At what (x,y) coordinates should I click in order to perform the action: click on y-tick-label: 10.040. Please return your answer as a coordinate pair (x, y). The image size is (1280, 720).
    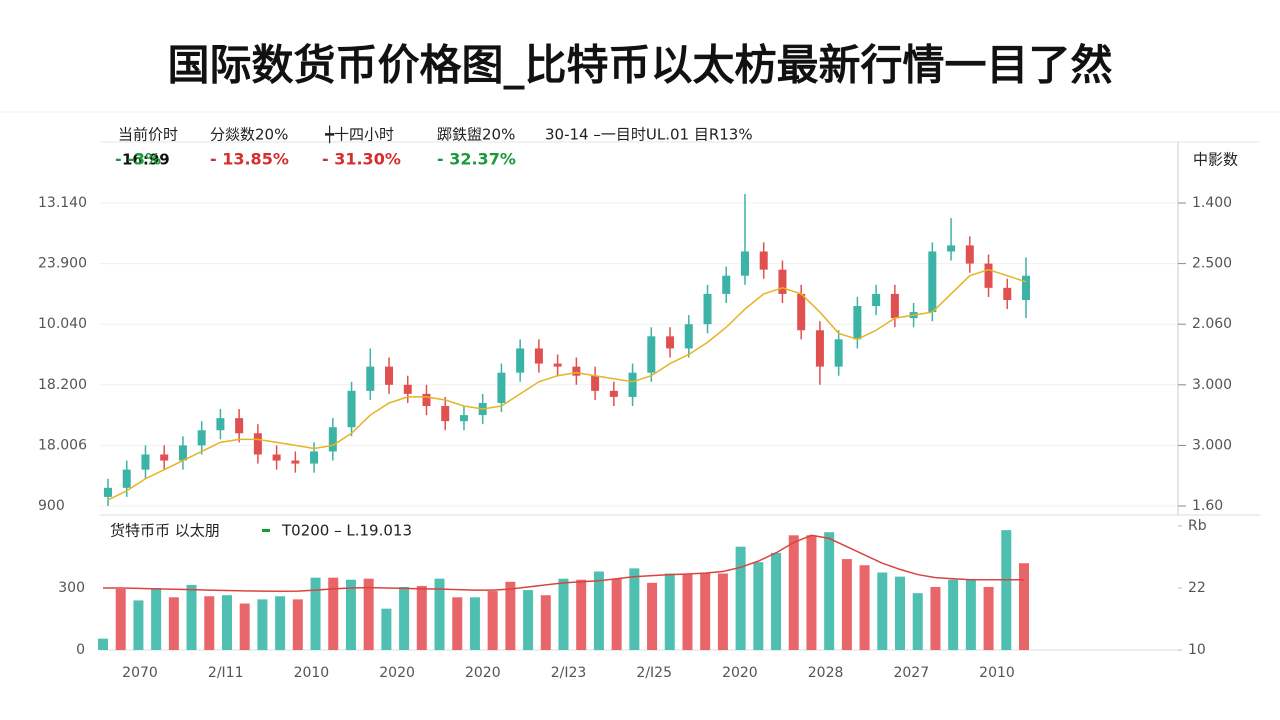
    Looking at the image, I should click on (62, 324).